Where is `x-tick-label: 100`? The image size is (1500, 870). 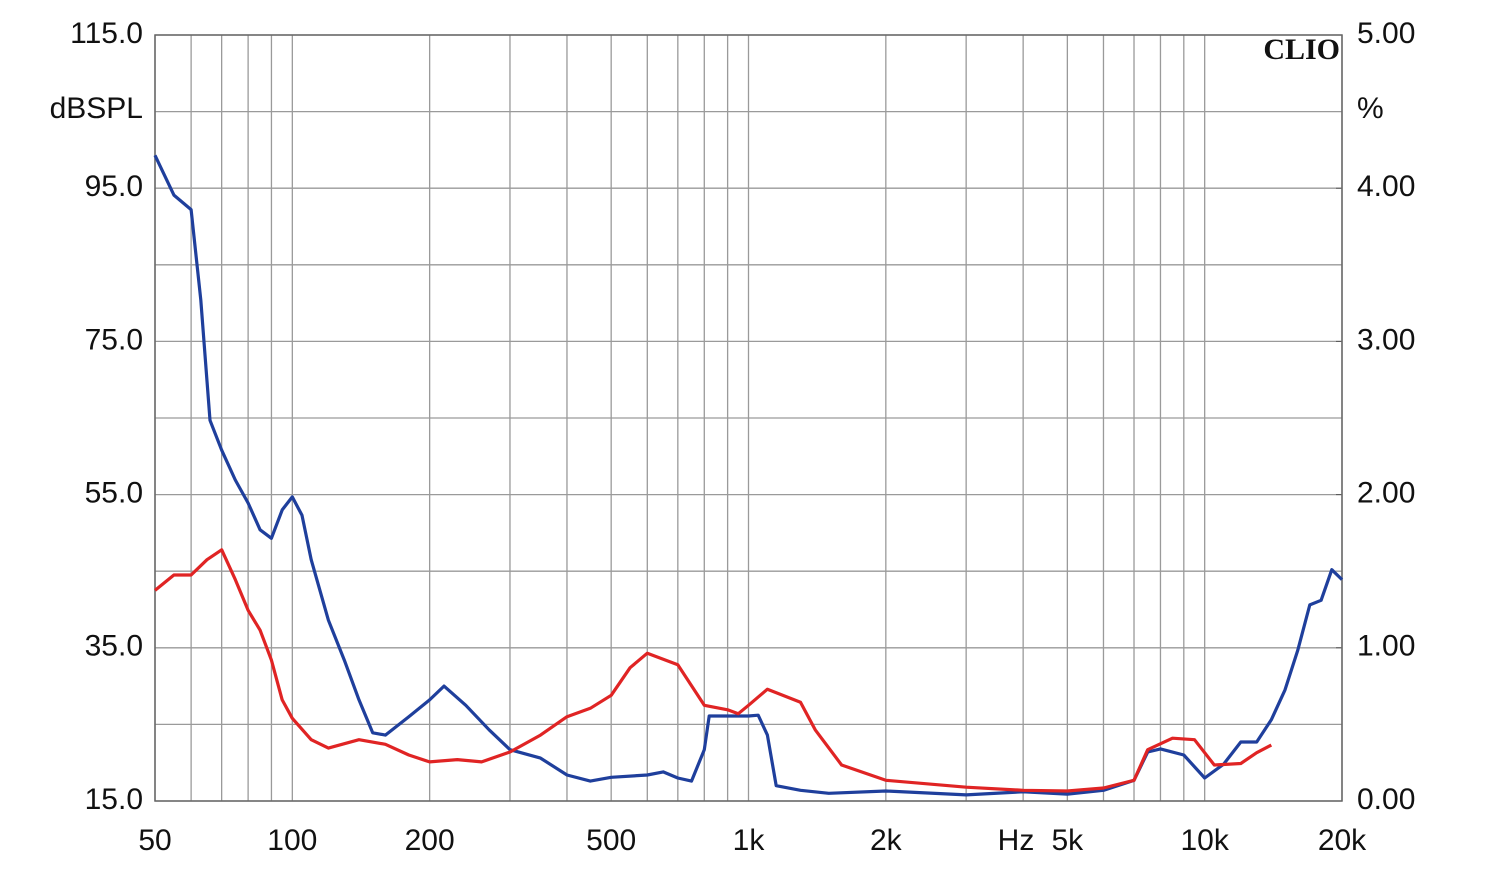
x-tick-label: 100 is located at coordinates (292, 840).